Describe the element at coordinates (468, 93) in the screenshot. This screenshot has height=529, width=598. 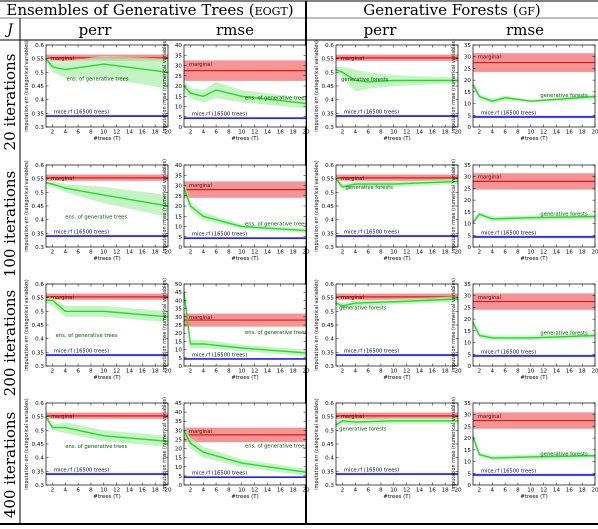
I see `y-tick-label: 15` at that location.